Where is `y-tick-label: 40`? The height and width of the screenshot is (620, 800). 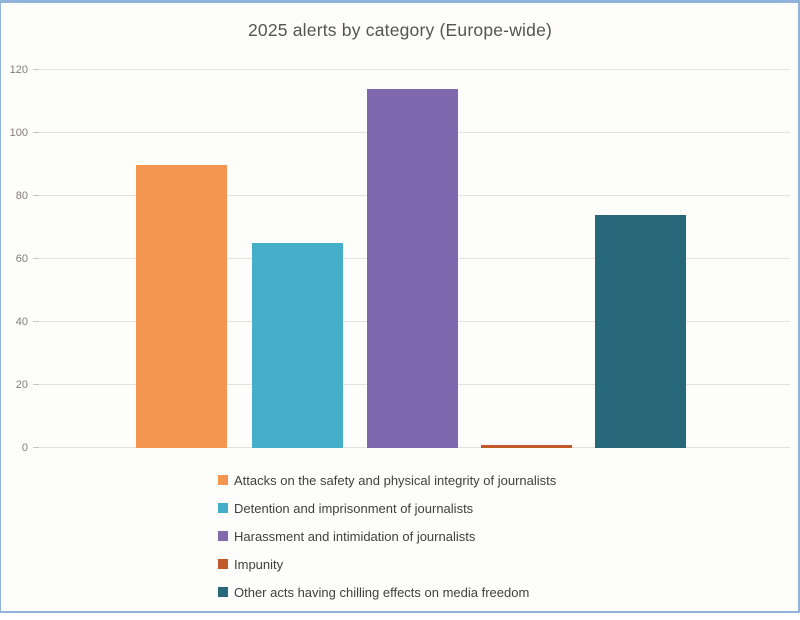 y-tick-label: 40 is located at coordinates (21, 322).